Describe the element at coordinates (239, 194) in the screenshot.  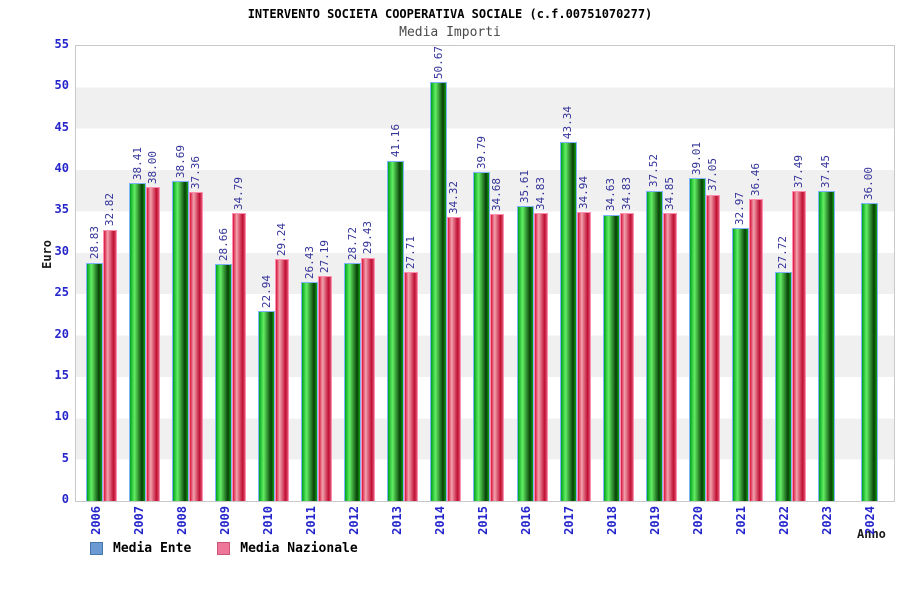
I see `value-label-media-nazionale-2009: 34.79` at that location.